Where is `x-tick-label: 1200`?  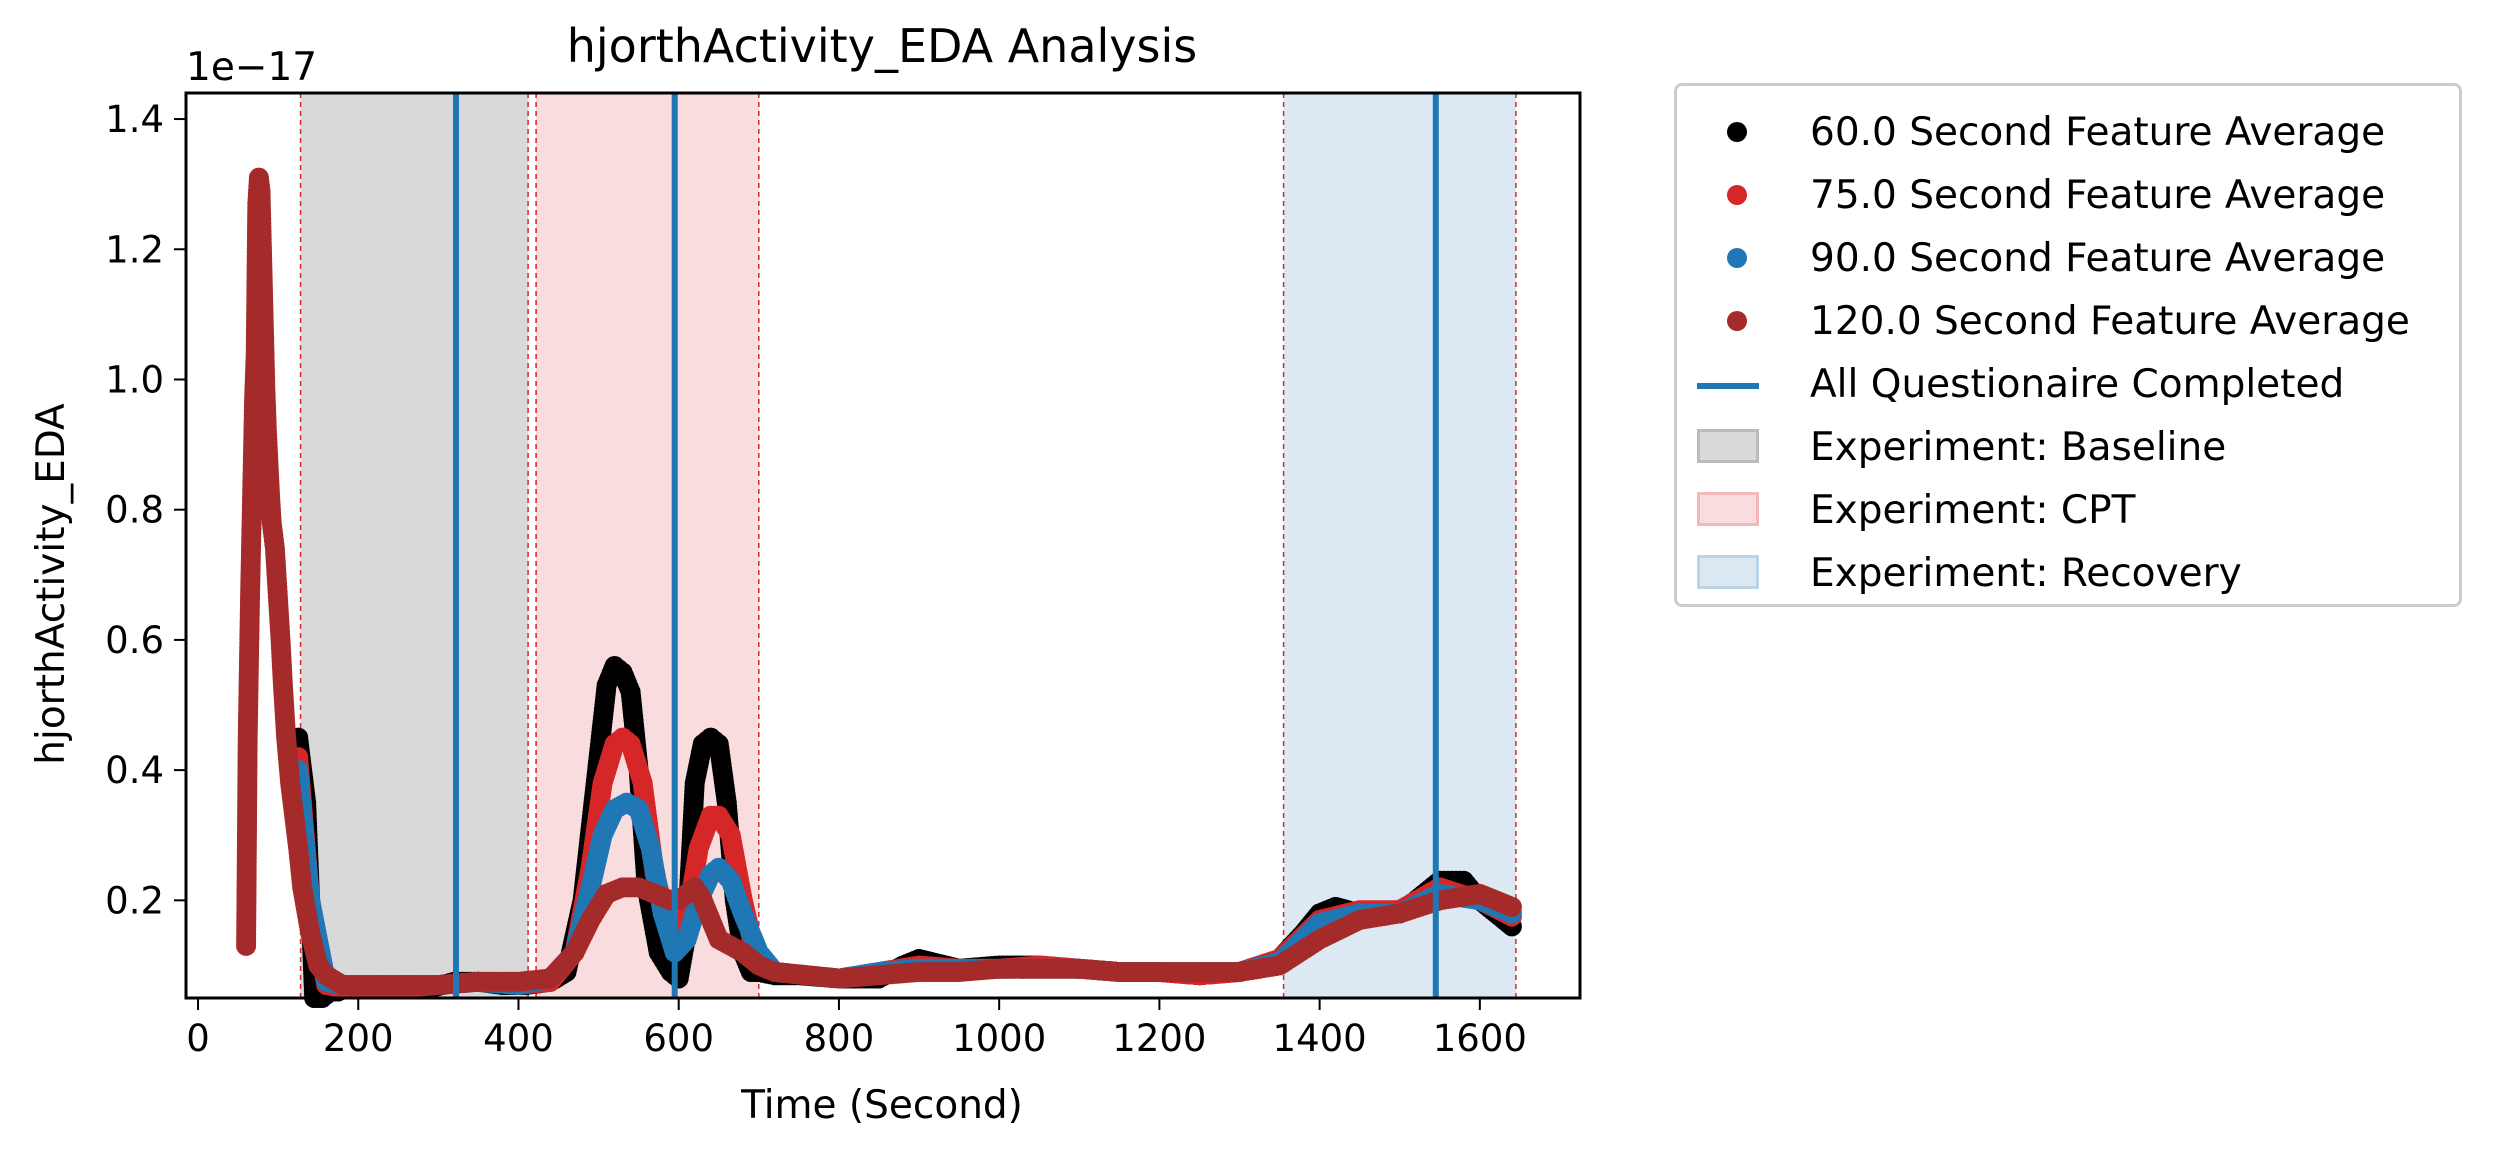
x-tick-label: 1200 is located at coordinates (1159, 1038).